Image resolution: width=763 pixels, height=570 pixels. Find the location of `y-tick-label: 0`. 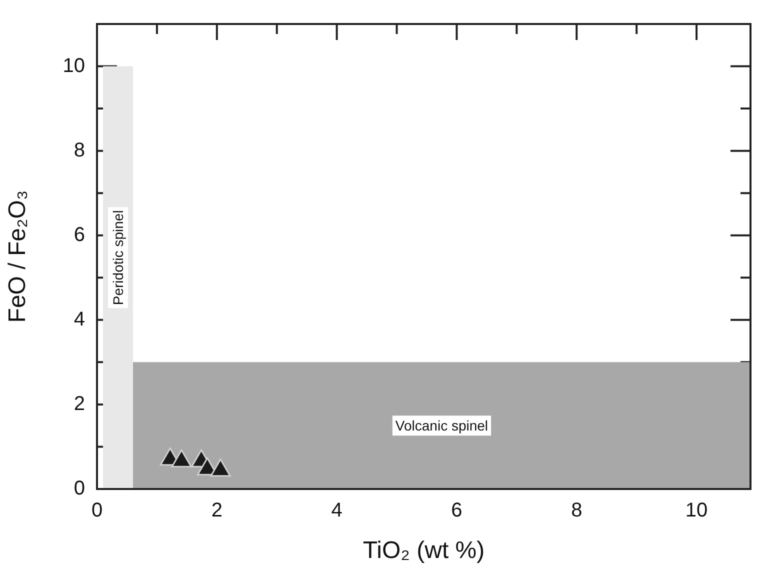

y-tick-label: 0 is located at coordinates (79, 489).